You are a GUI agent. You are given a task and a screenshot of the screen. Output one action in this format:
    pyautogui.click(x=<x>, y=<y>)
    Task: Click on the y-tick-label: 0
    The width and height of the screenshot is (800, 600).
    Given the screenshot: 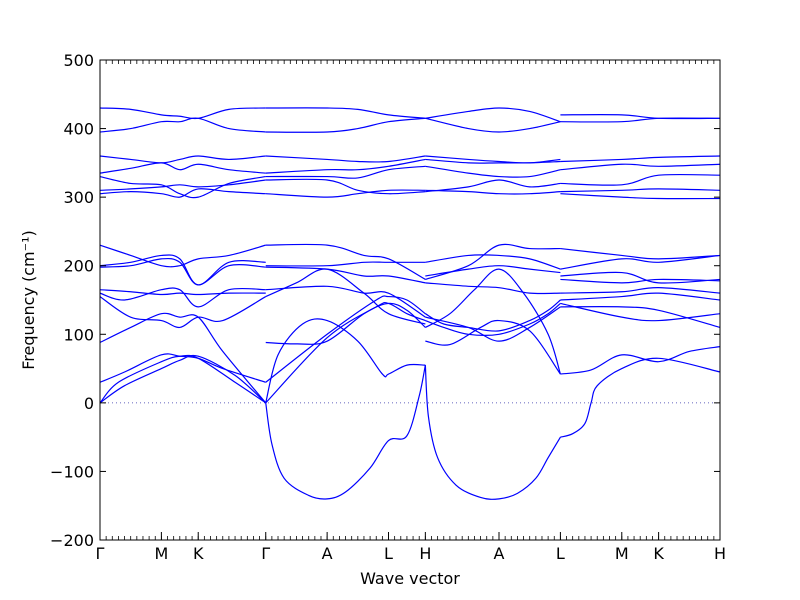 What is the action you would take?
    pyautogui.click(x=89, y=403)
    